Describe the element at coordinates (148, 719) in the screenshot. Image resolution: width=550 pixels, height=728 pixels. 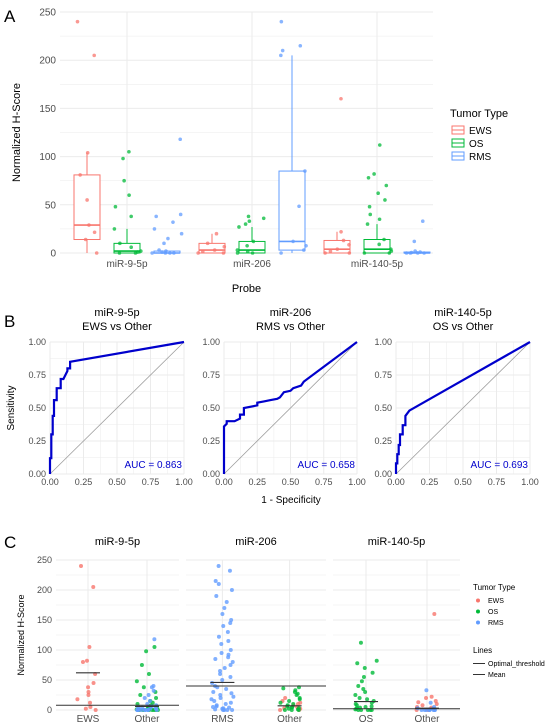
I see `x-tick-label: Other` at that location.